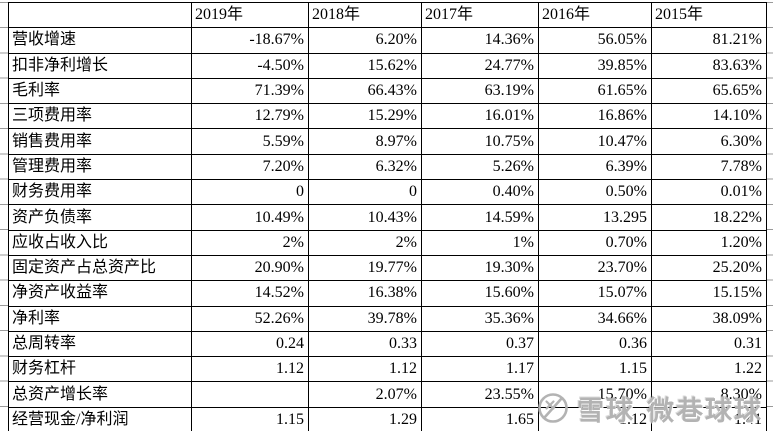 The image size is (773, 431). Describe the element at coordinates (709, 369) in the screenshot. I see `metric-value-cell: 1.22` at that location.